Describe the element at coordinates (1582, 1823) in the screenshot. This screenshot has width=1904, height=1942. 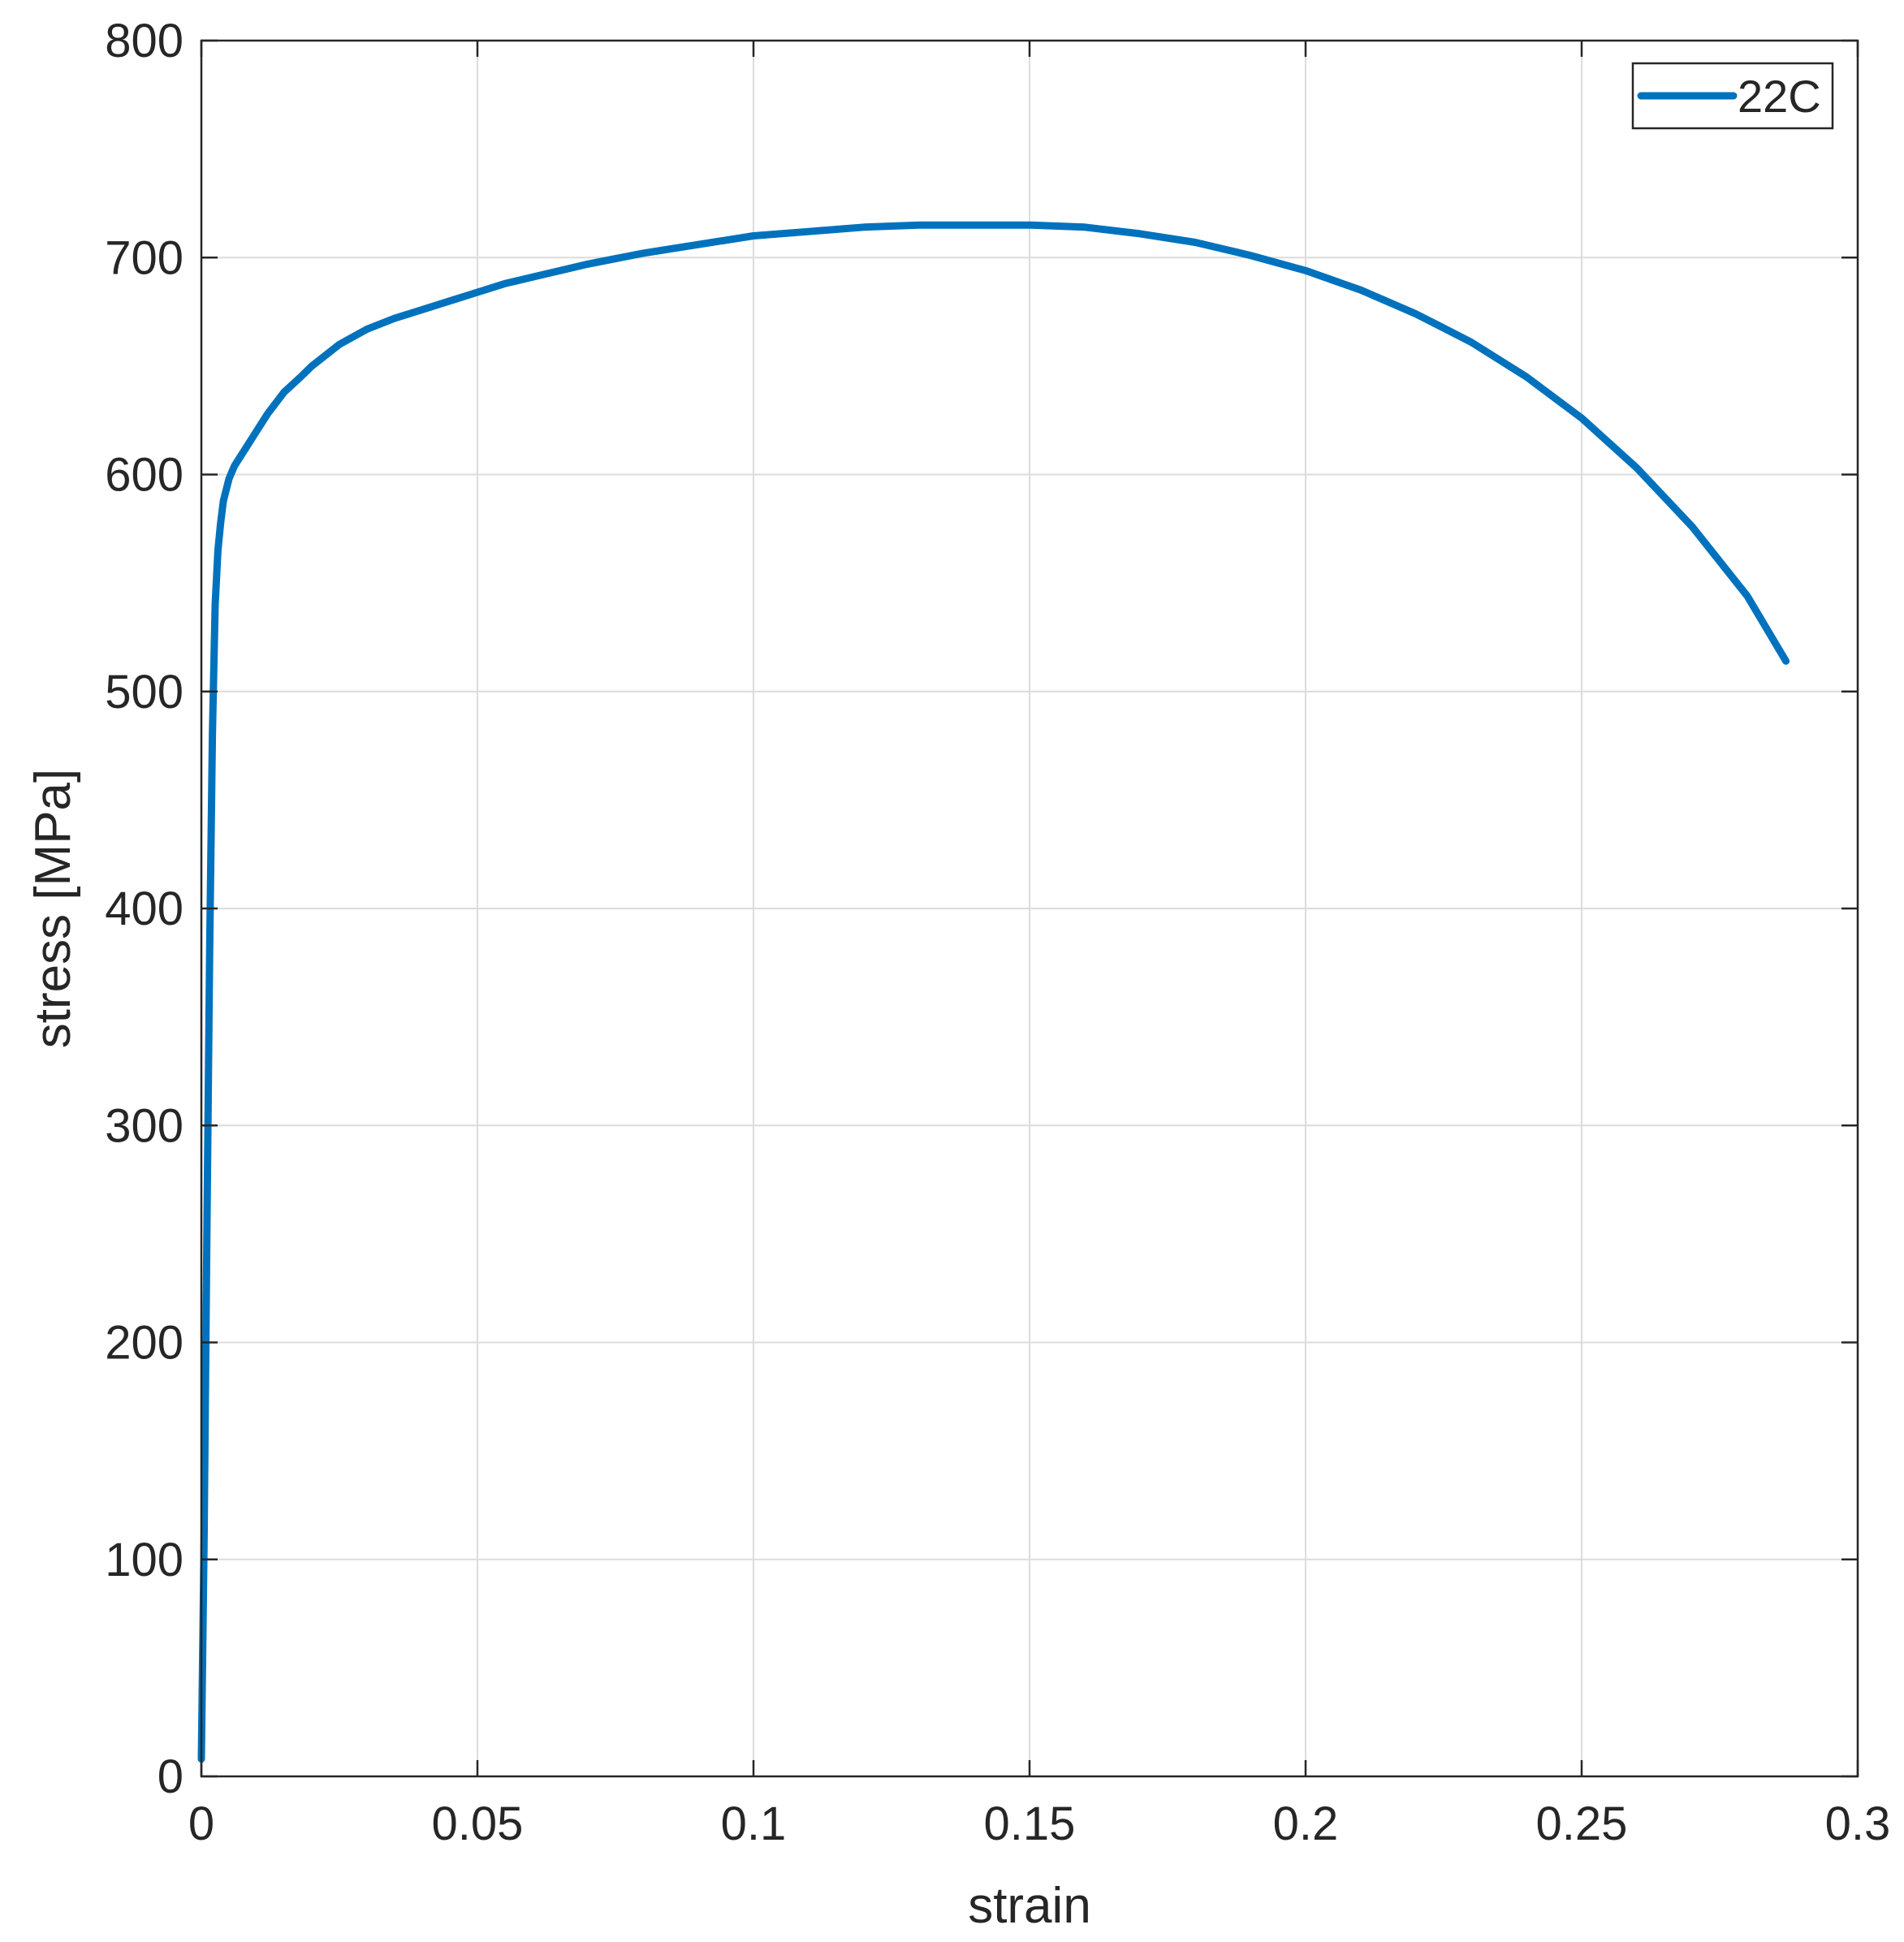
I see `x-tick-label: 0.25` at that location.